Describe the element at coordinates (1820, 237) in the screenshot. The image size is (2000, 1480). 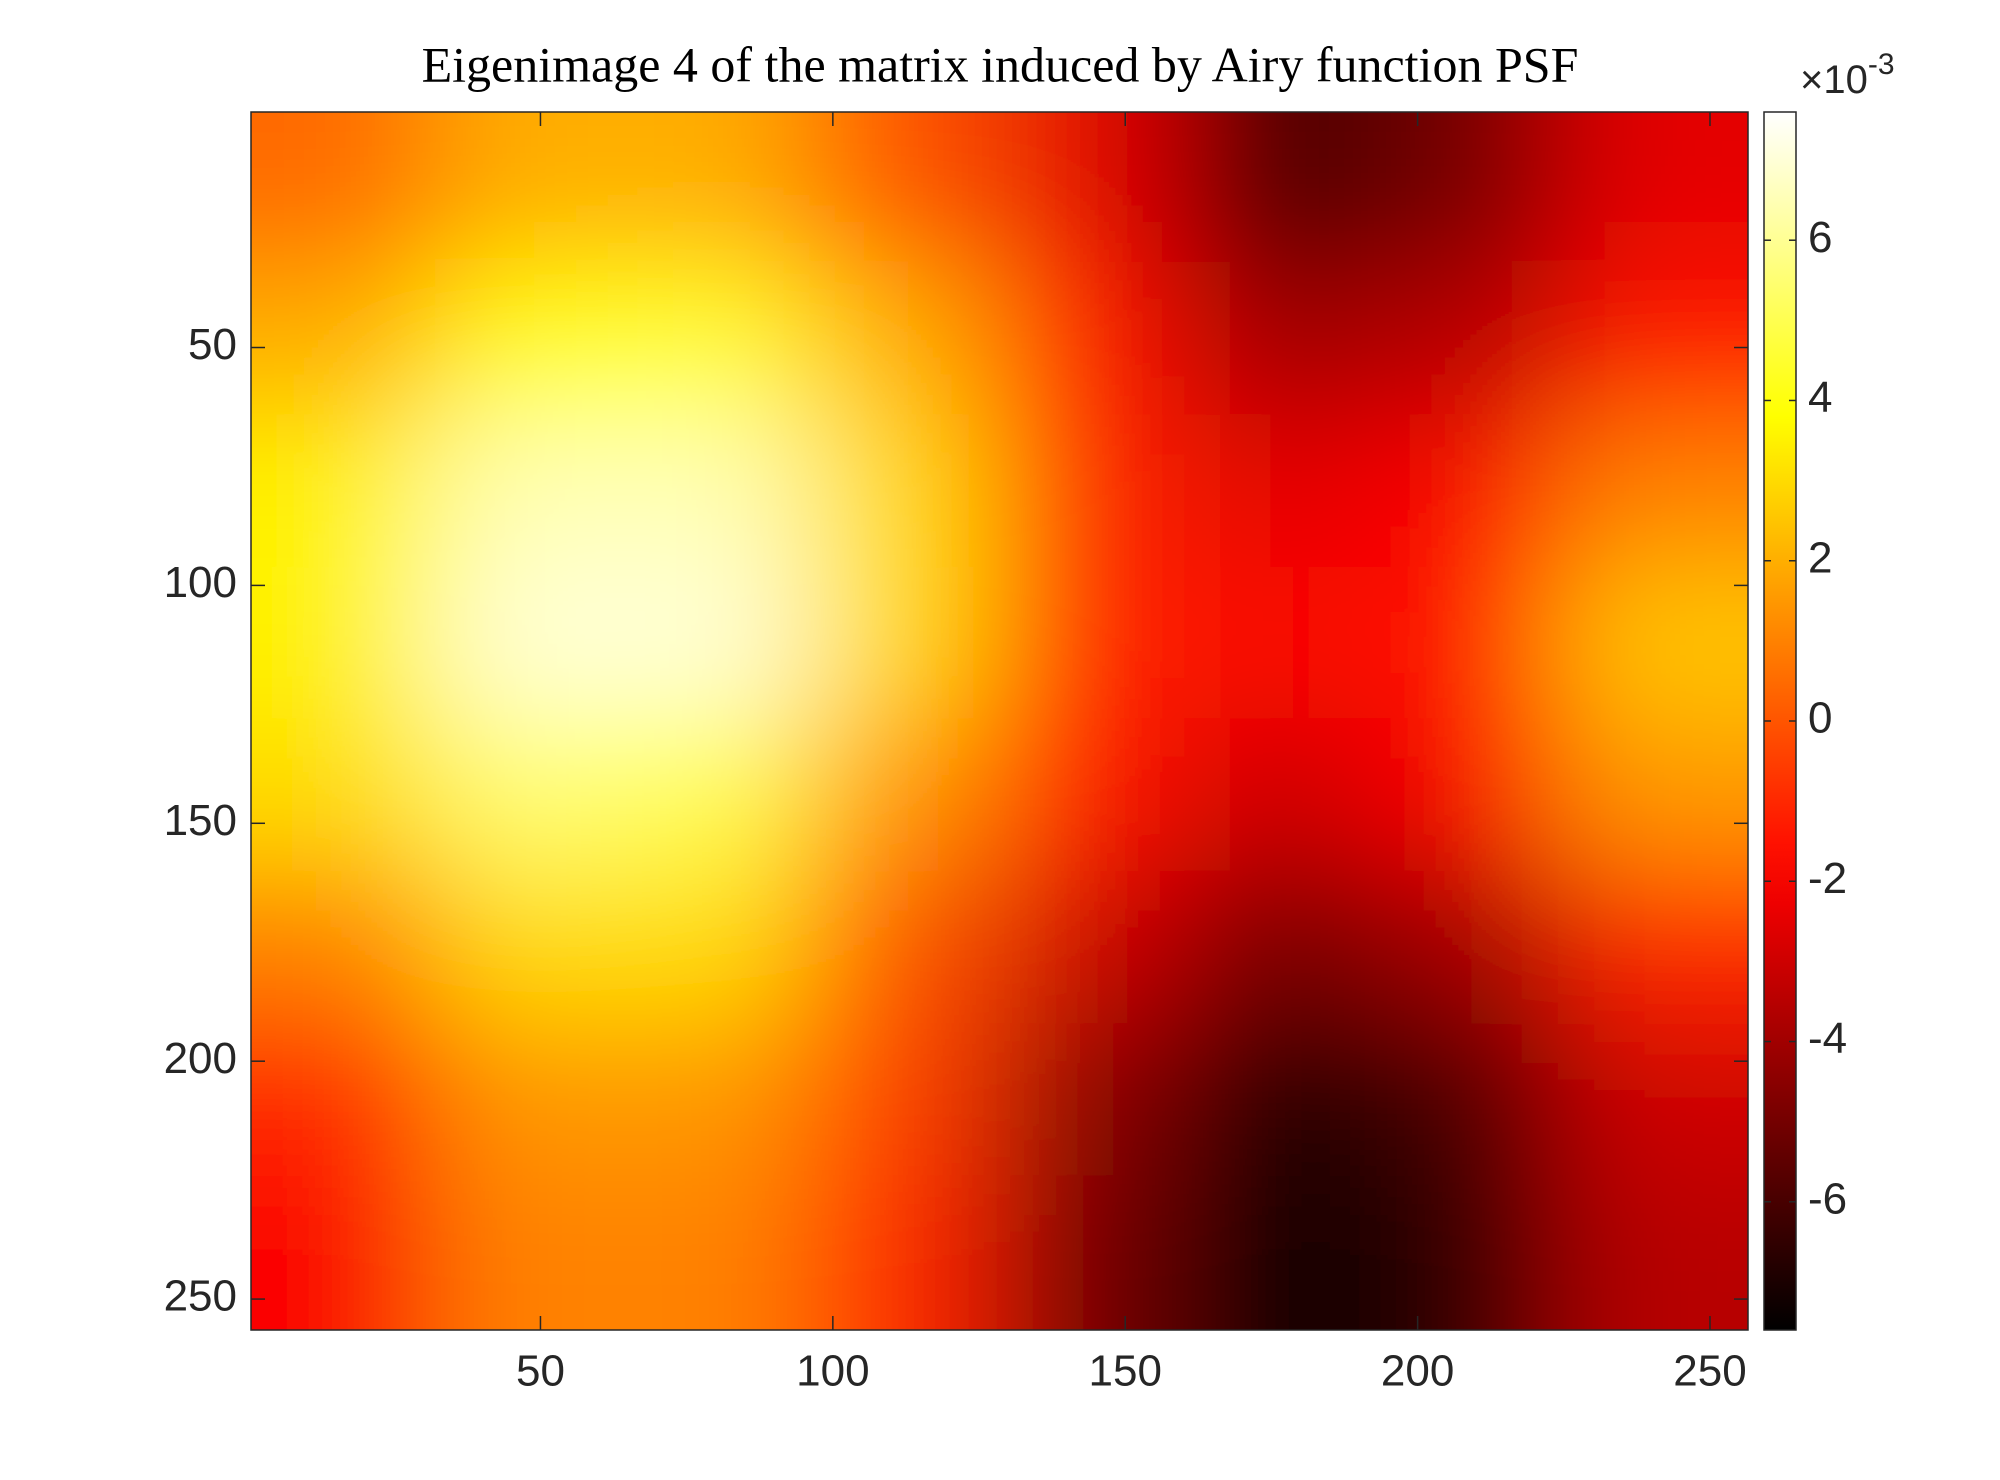
I see `colorbar-tick-label: 6` at that location.